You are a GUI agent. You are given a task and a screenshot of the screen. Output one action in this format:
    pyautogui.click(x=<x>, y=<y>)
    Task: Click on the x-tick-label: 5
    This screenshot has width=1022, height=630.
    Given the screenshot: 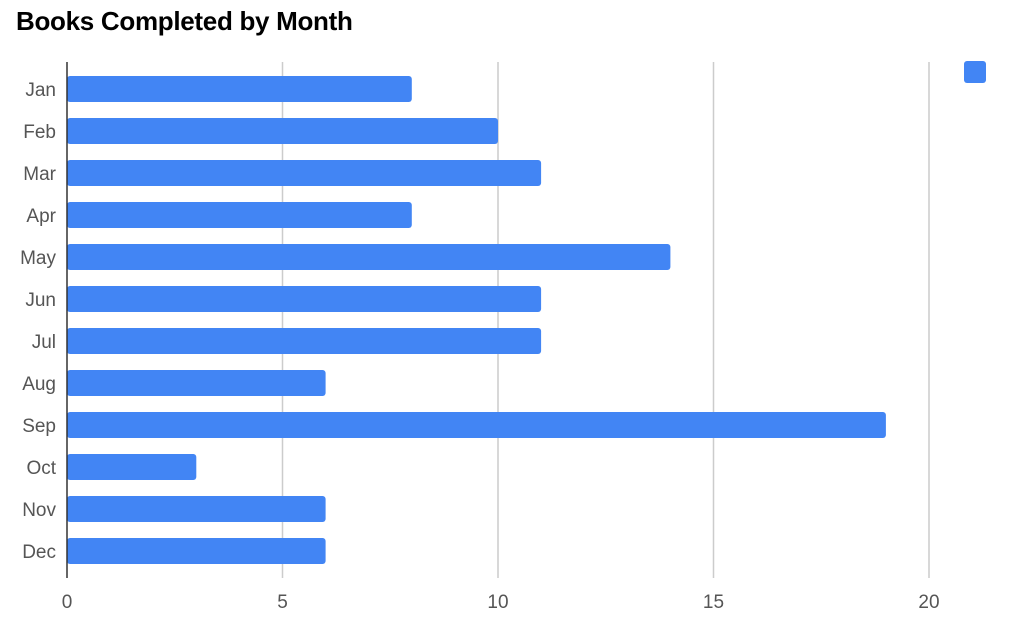 What is the action you would take?
    pyautogui.click(x=282, y=602)
    